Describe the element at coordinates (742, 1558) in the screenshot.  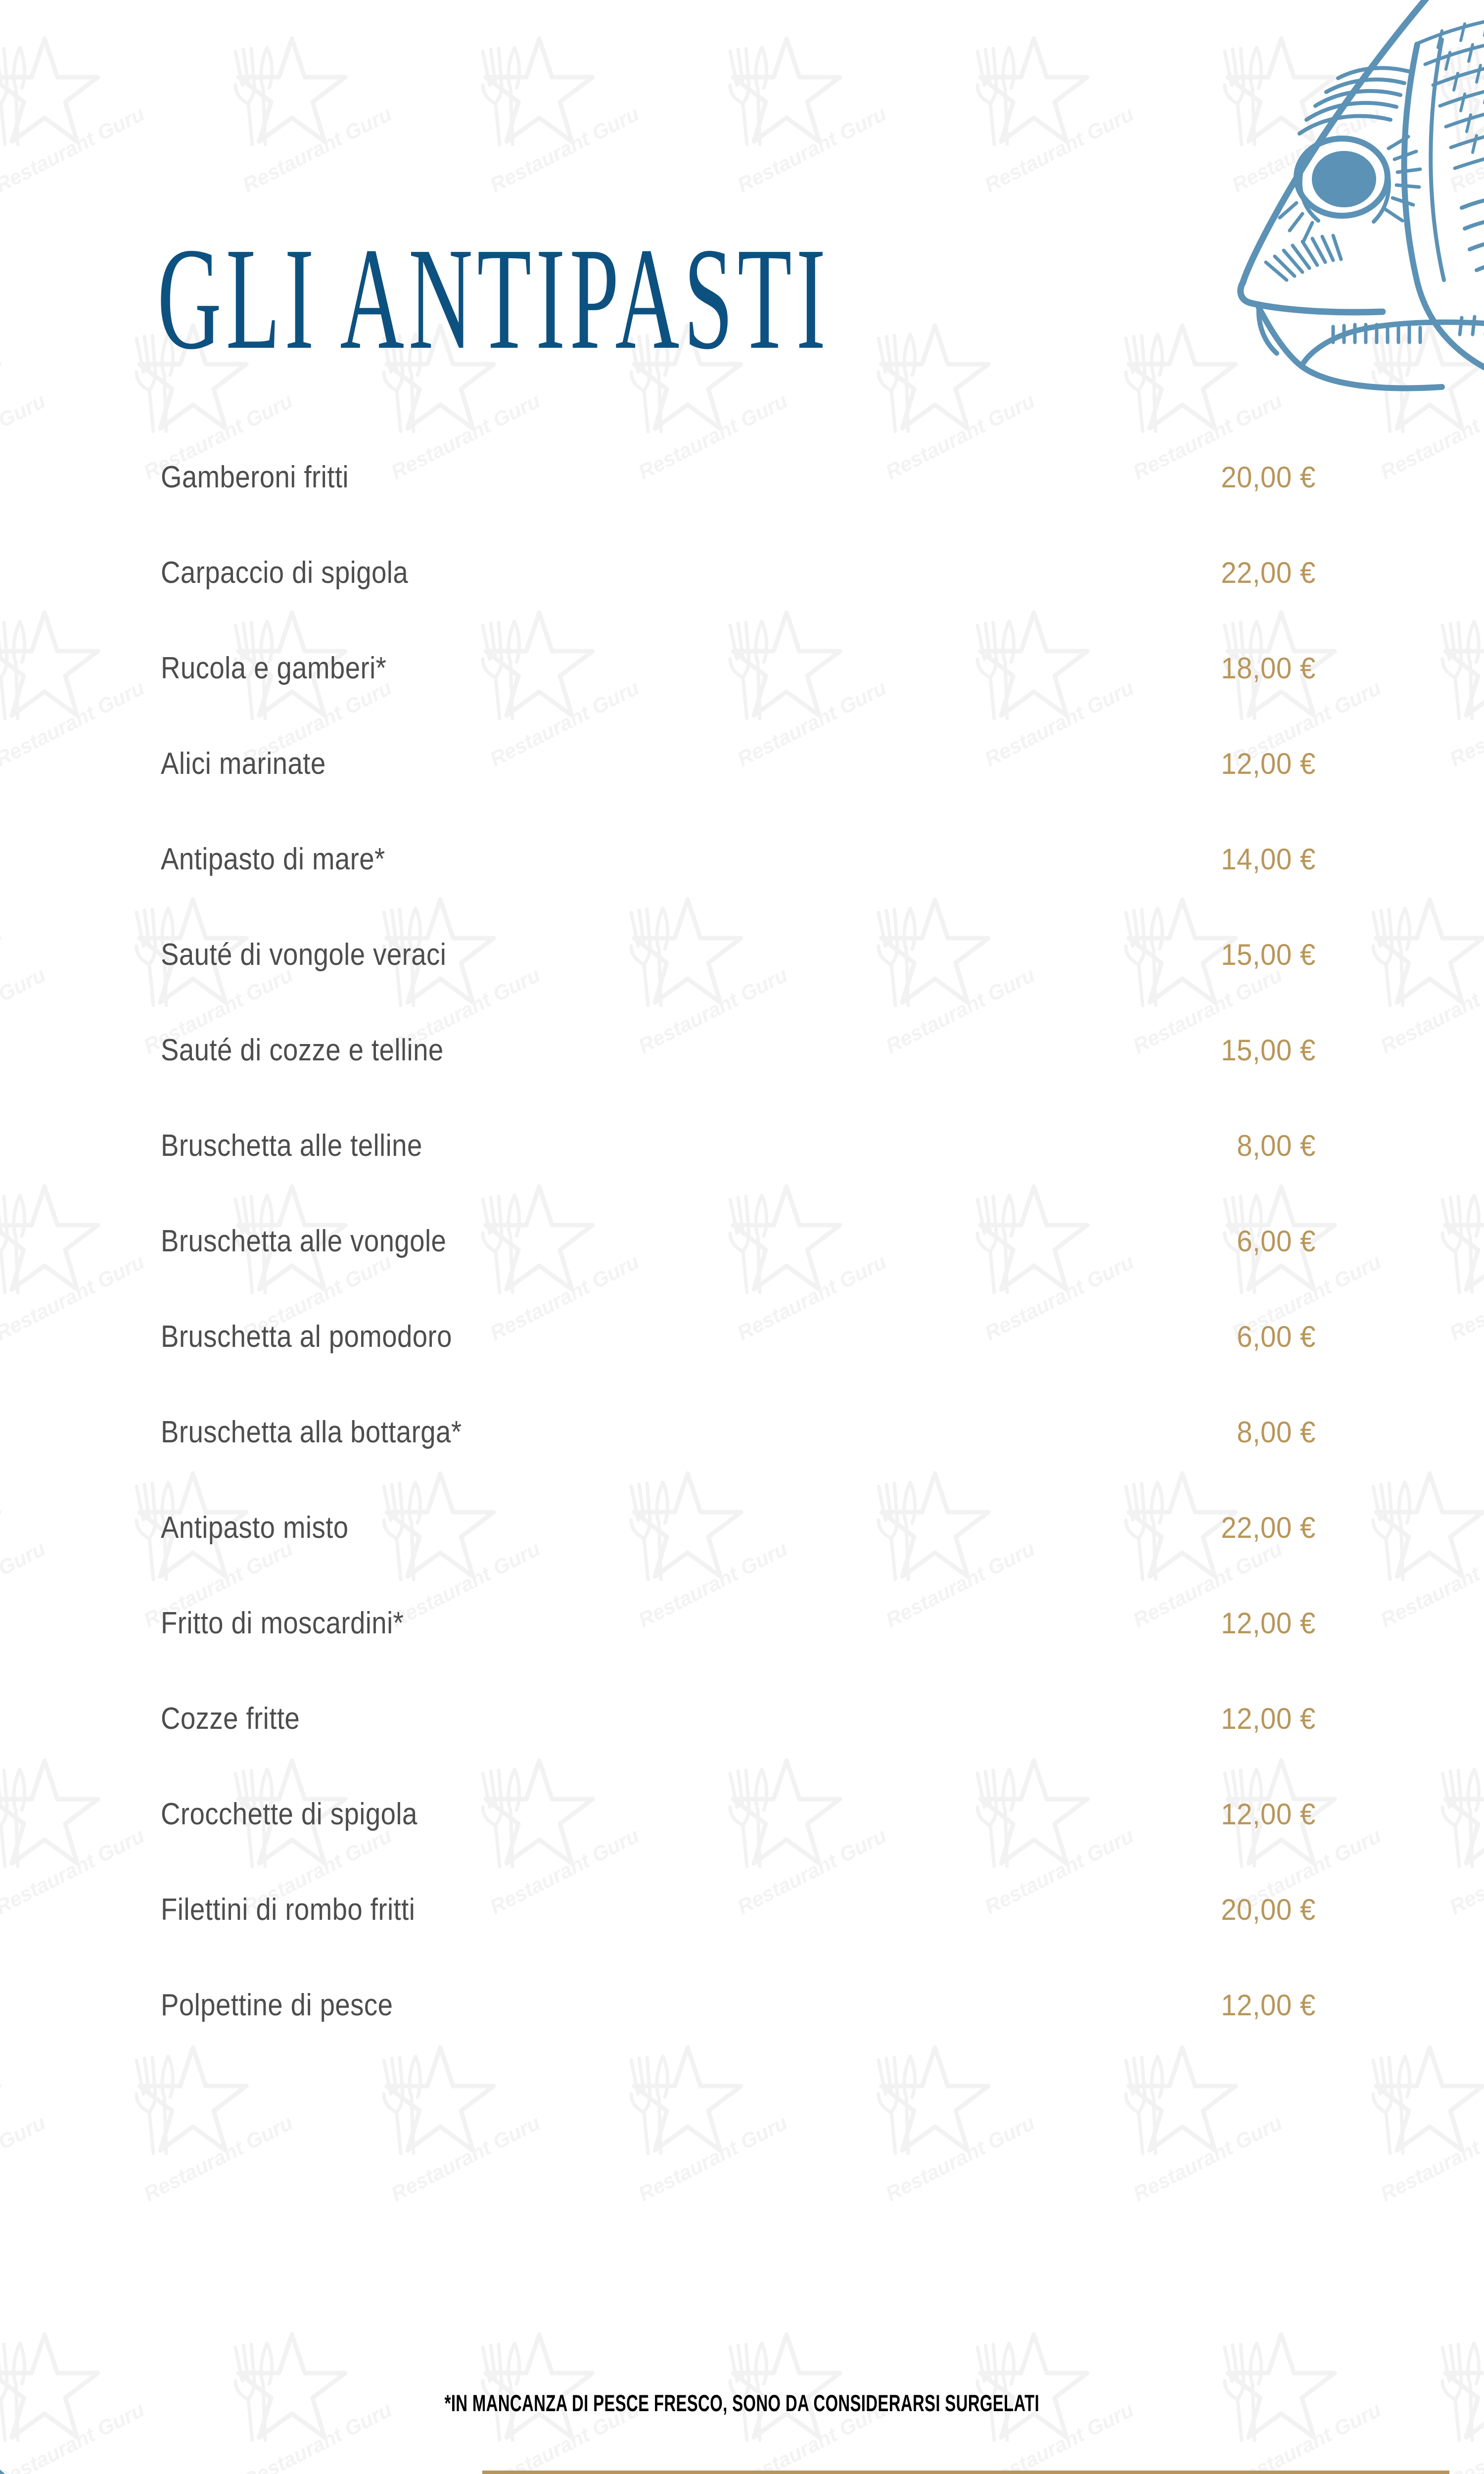
I see `menu-item-row: Antipasto misto 22,00 €` at that location.